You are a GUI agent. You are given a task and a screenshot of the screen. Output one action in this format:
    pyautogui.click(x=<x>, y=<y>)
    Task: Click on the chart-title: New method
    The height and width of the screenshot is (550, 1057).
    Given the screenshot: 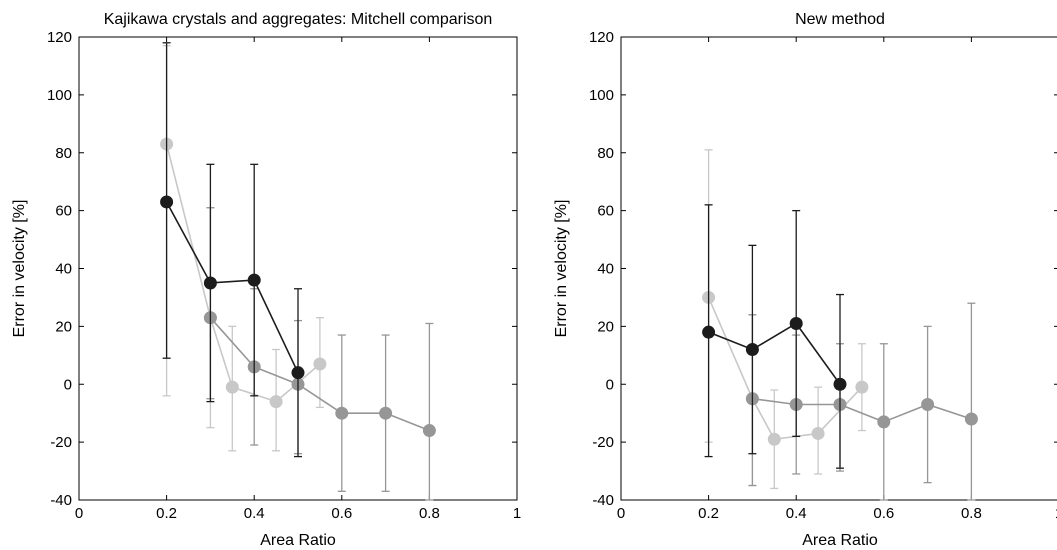 What is the action you would take?
    pyautogui.click(x=840, y=19)
    